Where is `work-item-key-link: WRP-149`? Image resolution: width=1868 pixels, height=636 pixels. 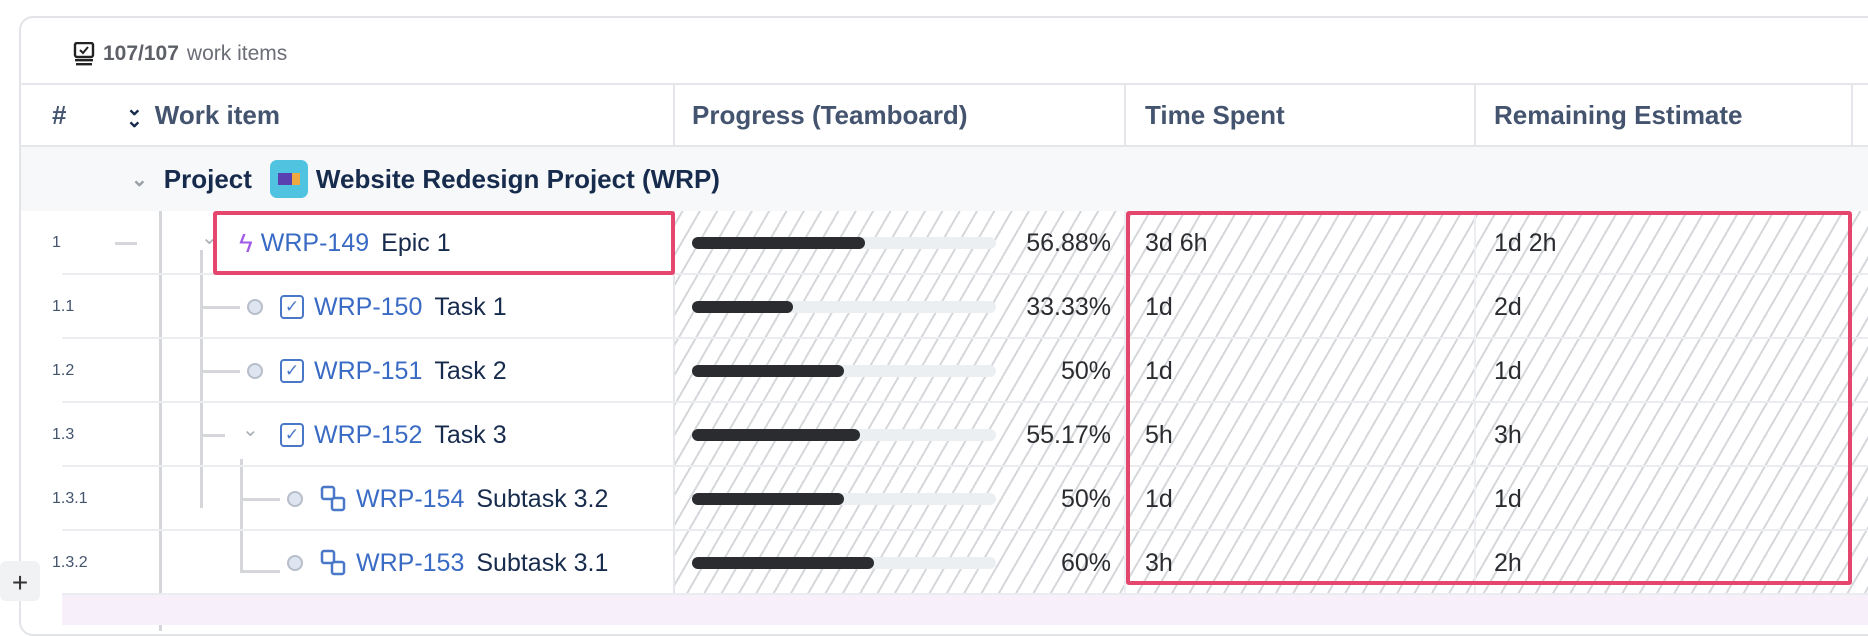
work-item-key-link: WRP-149 is located at coordinates (315, 242).